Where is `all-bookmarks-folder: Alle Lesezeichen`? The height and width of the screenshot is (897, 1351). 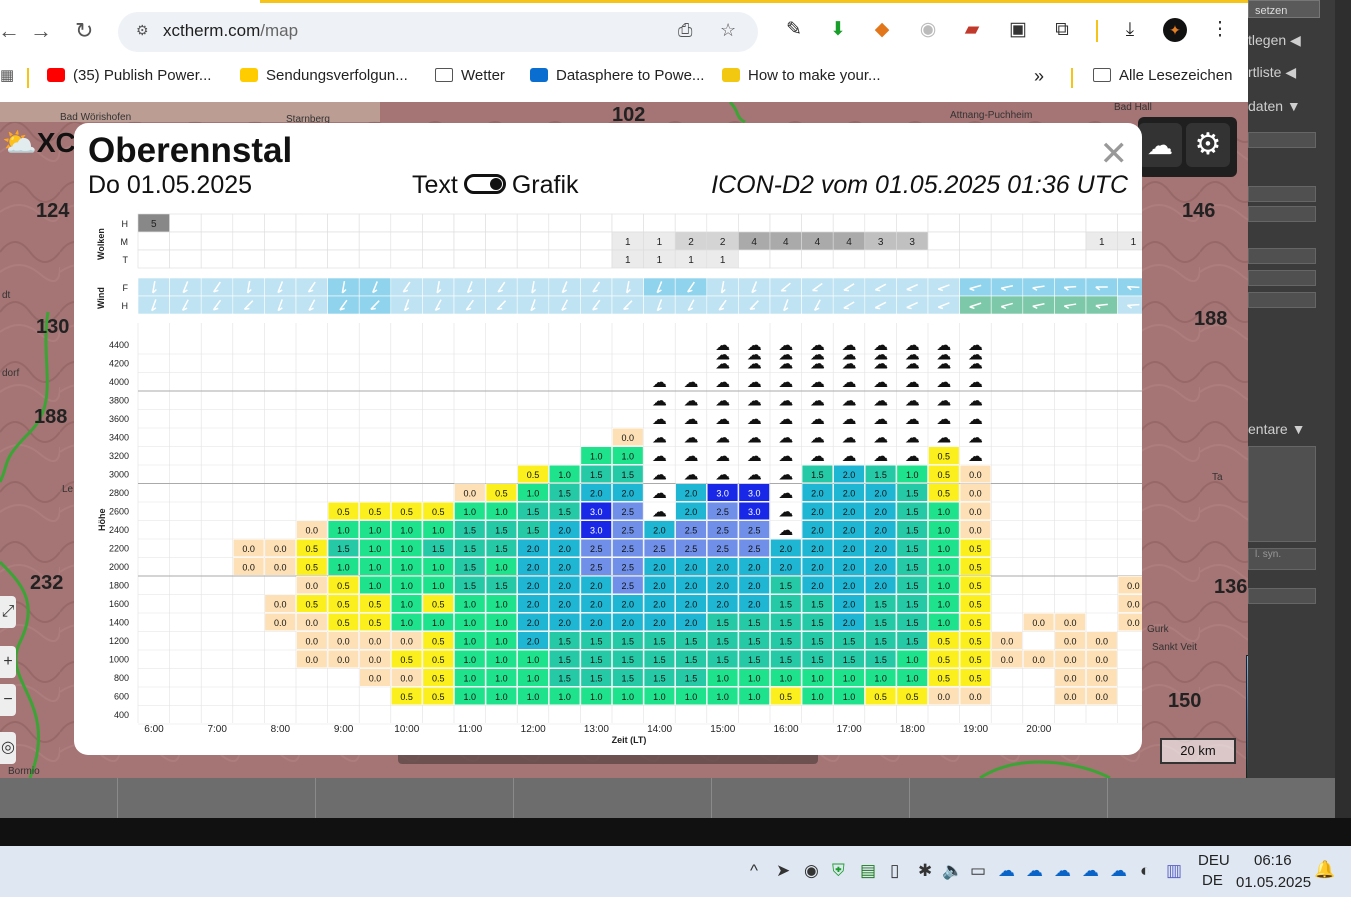 all-bookmarks-folder: Alle Lesezeichen is located at coordinates (1162, 76).